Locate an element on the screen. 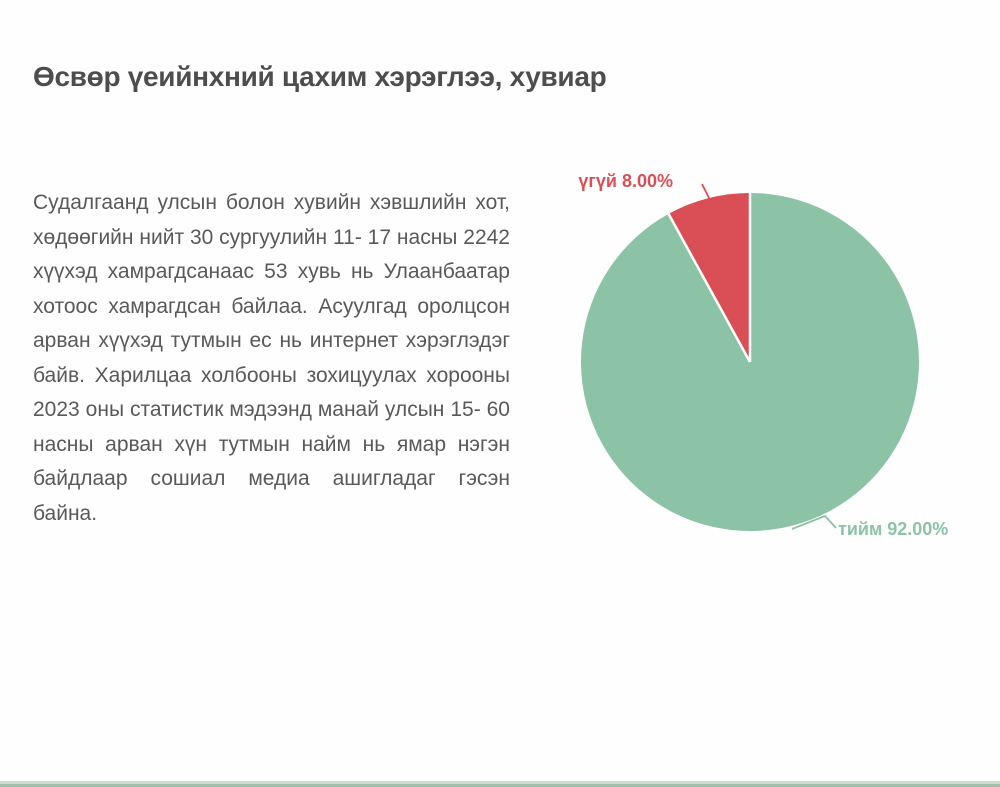 This screenshot has height=787, width=1000. leader-line-tiim is located at coordinates (814, 522).